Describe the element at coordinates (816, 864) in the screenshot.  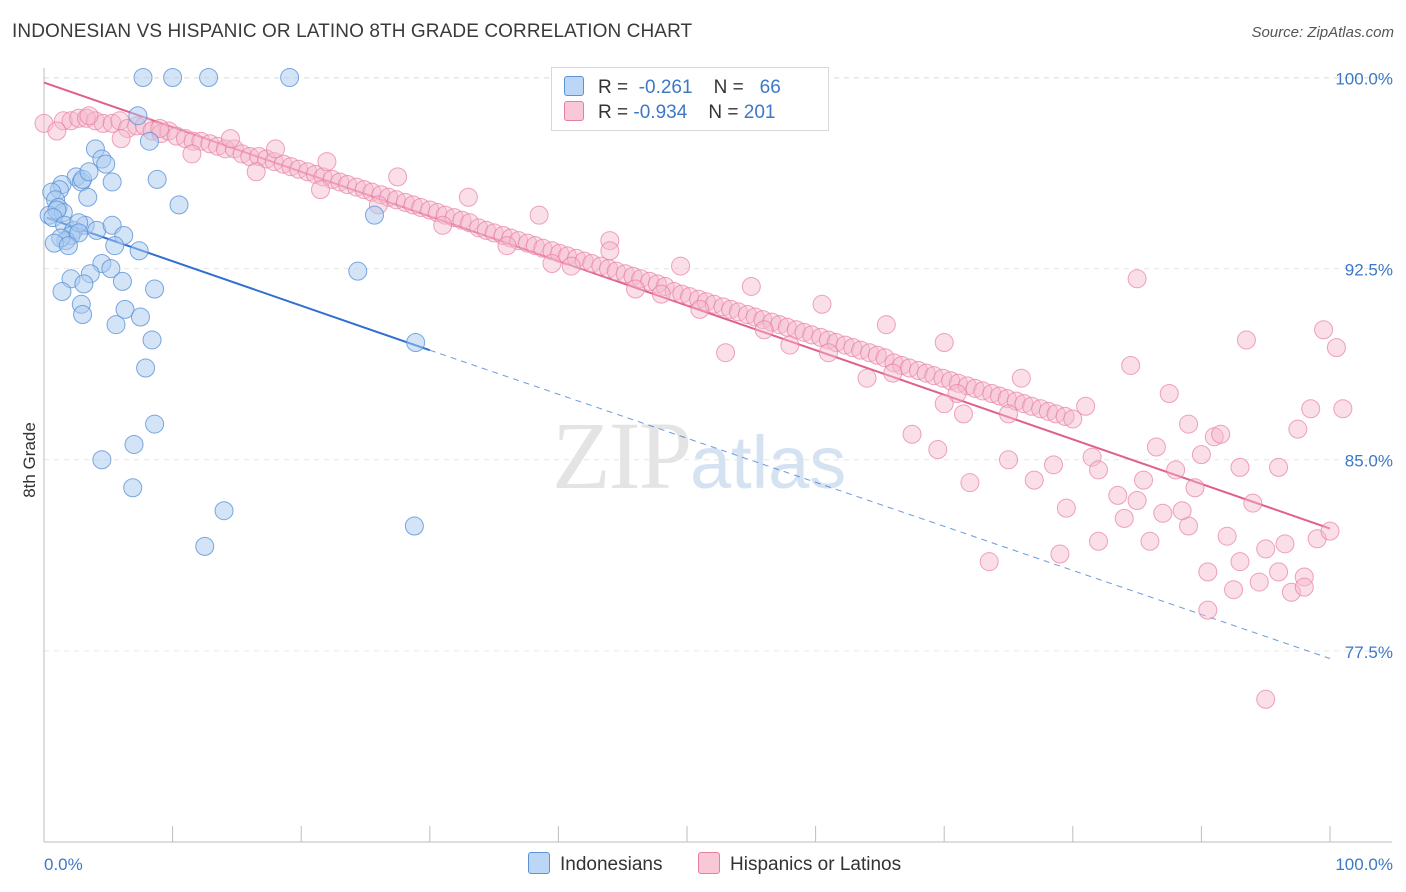
I see `hispanic-legend-label: Hispanics or Latinos` at that location.